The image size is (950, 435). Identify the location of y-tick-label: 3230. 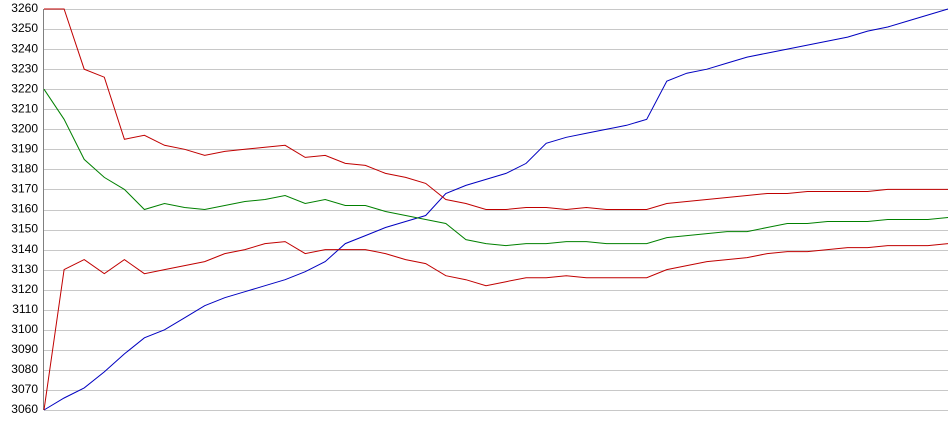
(24, 68).